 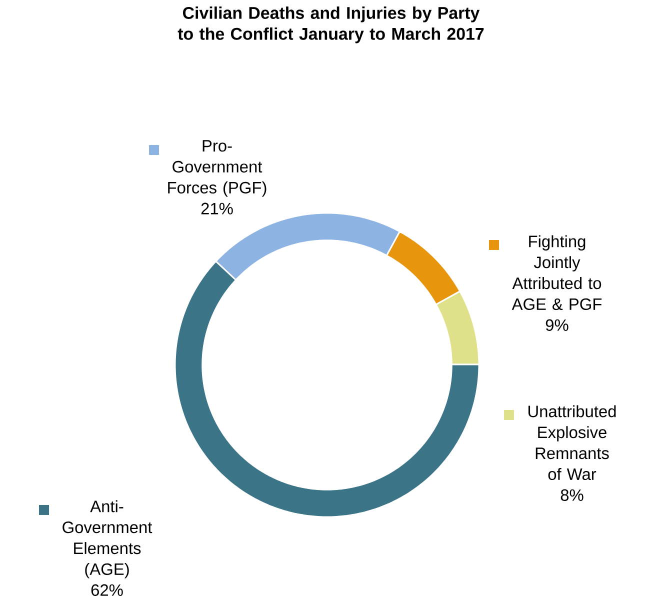 What do you see at coordinates (557, 325) in the screenshot?
I see `data-label: 9%` at bounding box center [557, 325].